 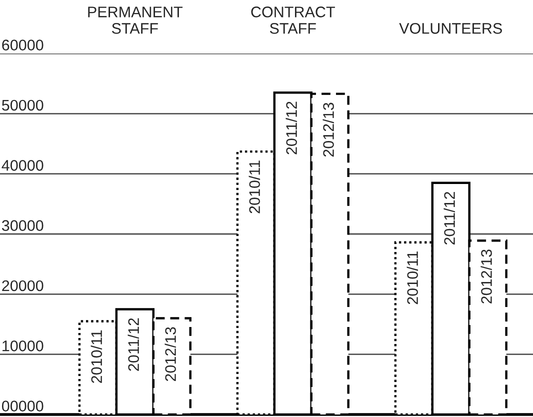 I want to click on y-tick-label: 00000, so click(x=23, y=406).